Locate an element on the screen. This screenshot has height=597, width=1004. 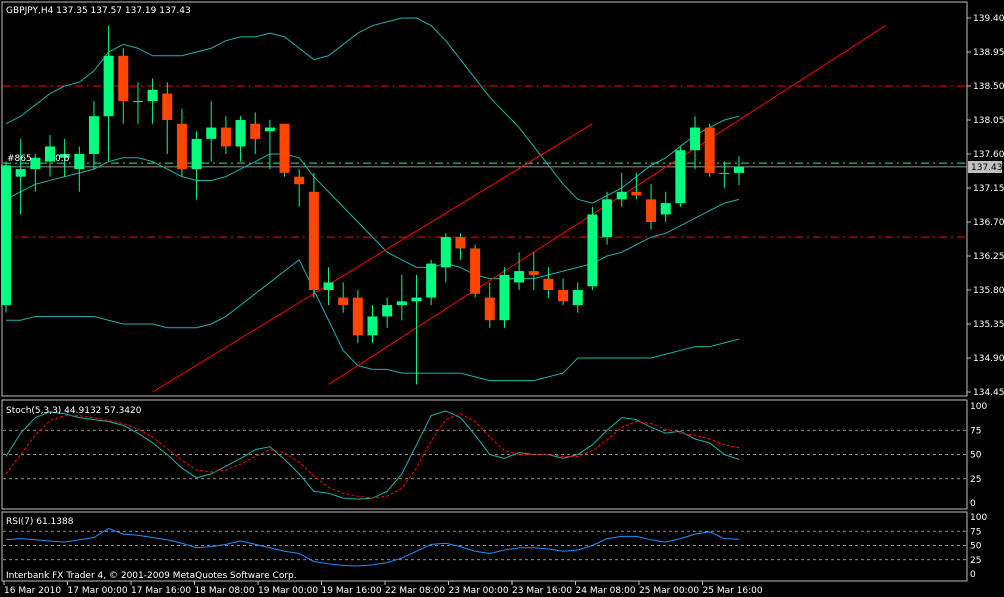
stoch-tick-label: 0 is located at coordinates (973, 504).